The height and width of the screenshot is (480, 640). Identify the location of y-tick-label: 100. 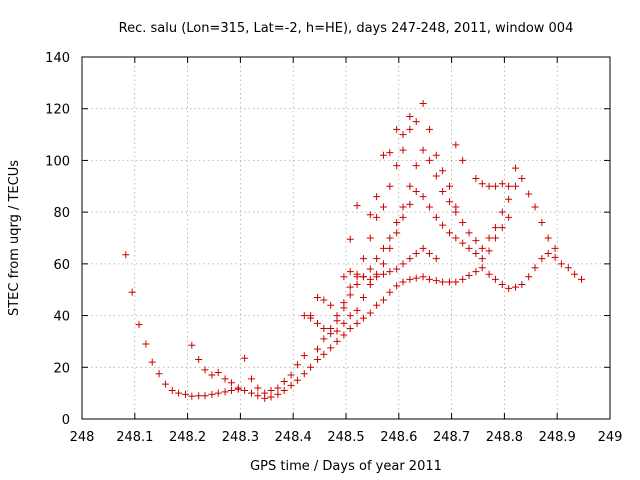
(57, 161).